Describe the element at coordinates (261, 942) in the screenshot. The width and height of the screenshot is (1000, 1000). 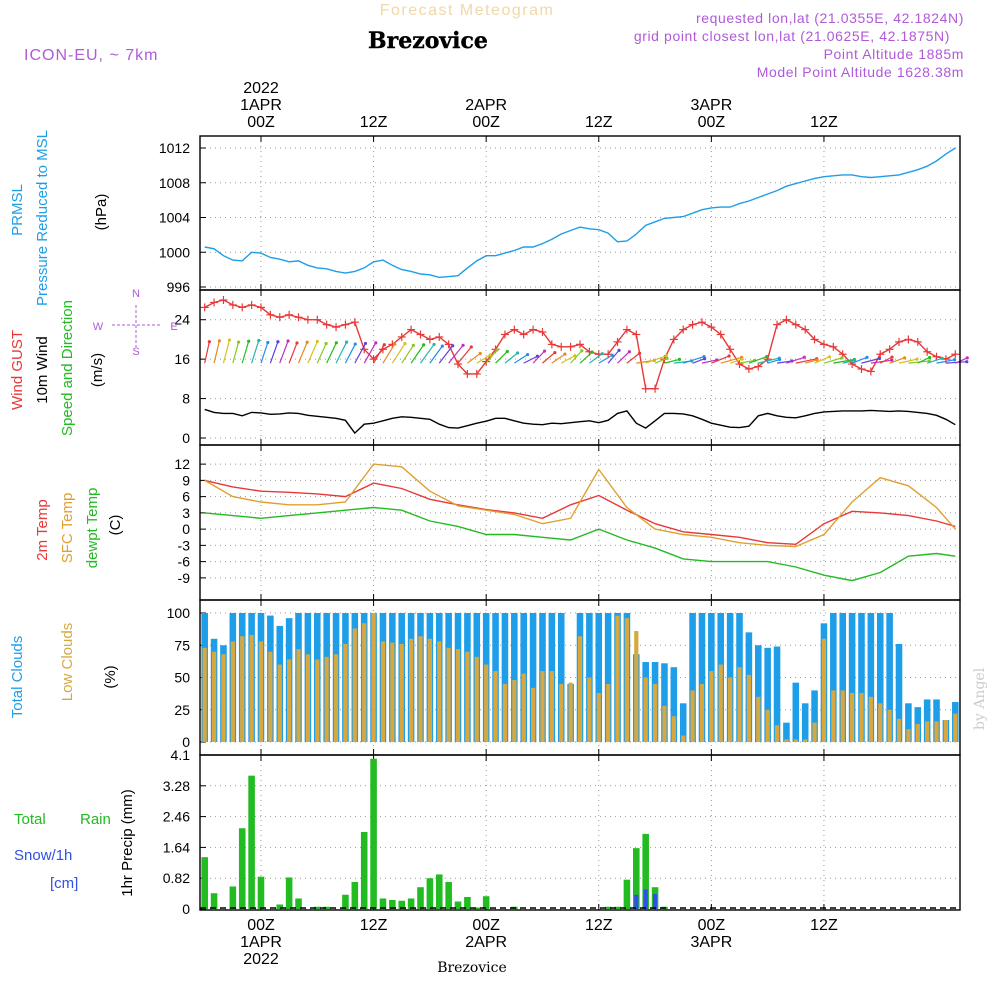
I see `bottom-axis-label: 1APR` at that location.